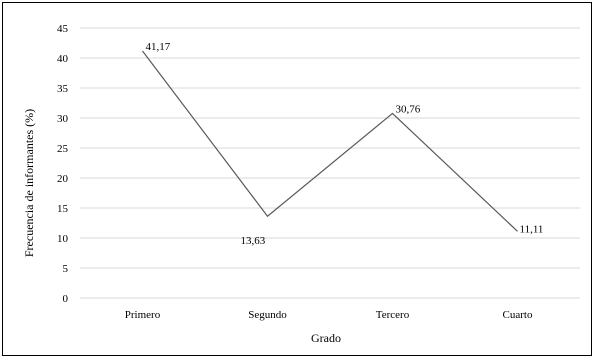  I want to click on x-tick-label: Primero, so click(143, 315).